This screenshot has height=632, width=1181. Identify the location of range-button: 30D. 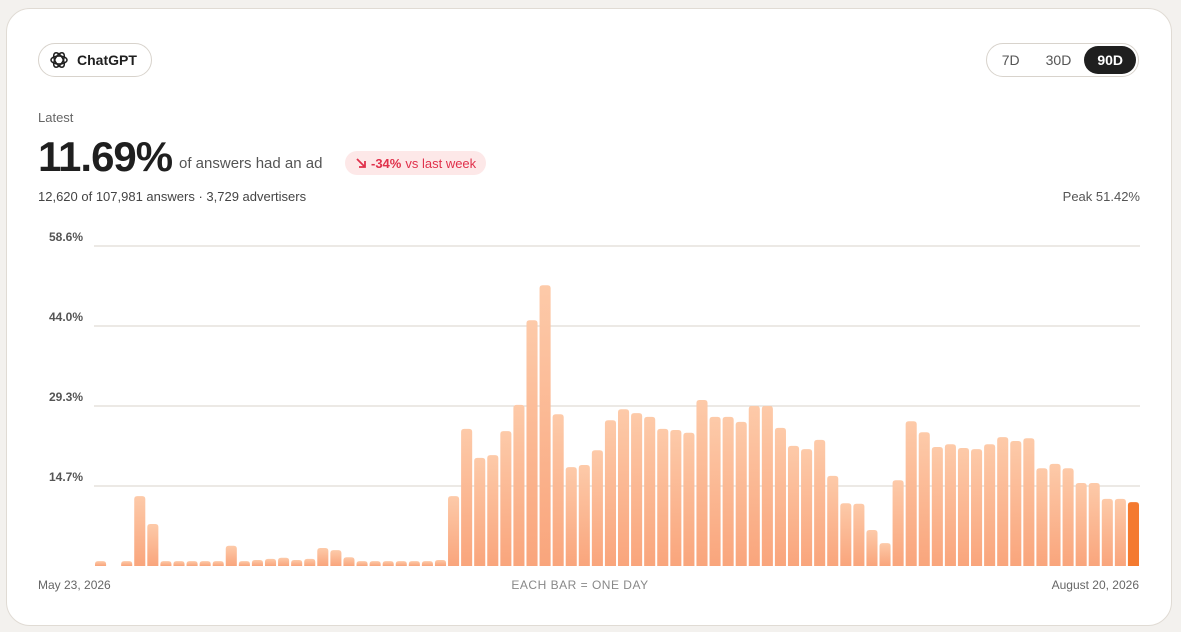
(1058, 60).